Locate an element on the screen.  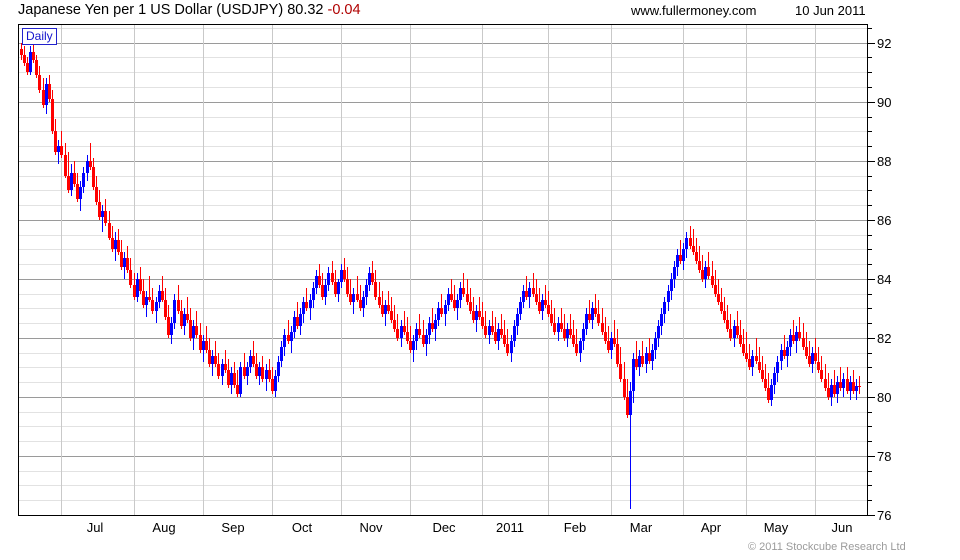
x-axis-label: Feb is located at coordinates (575, 527).